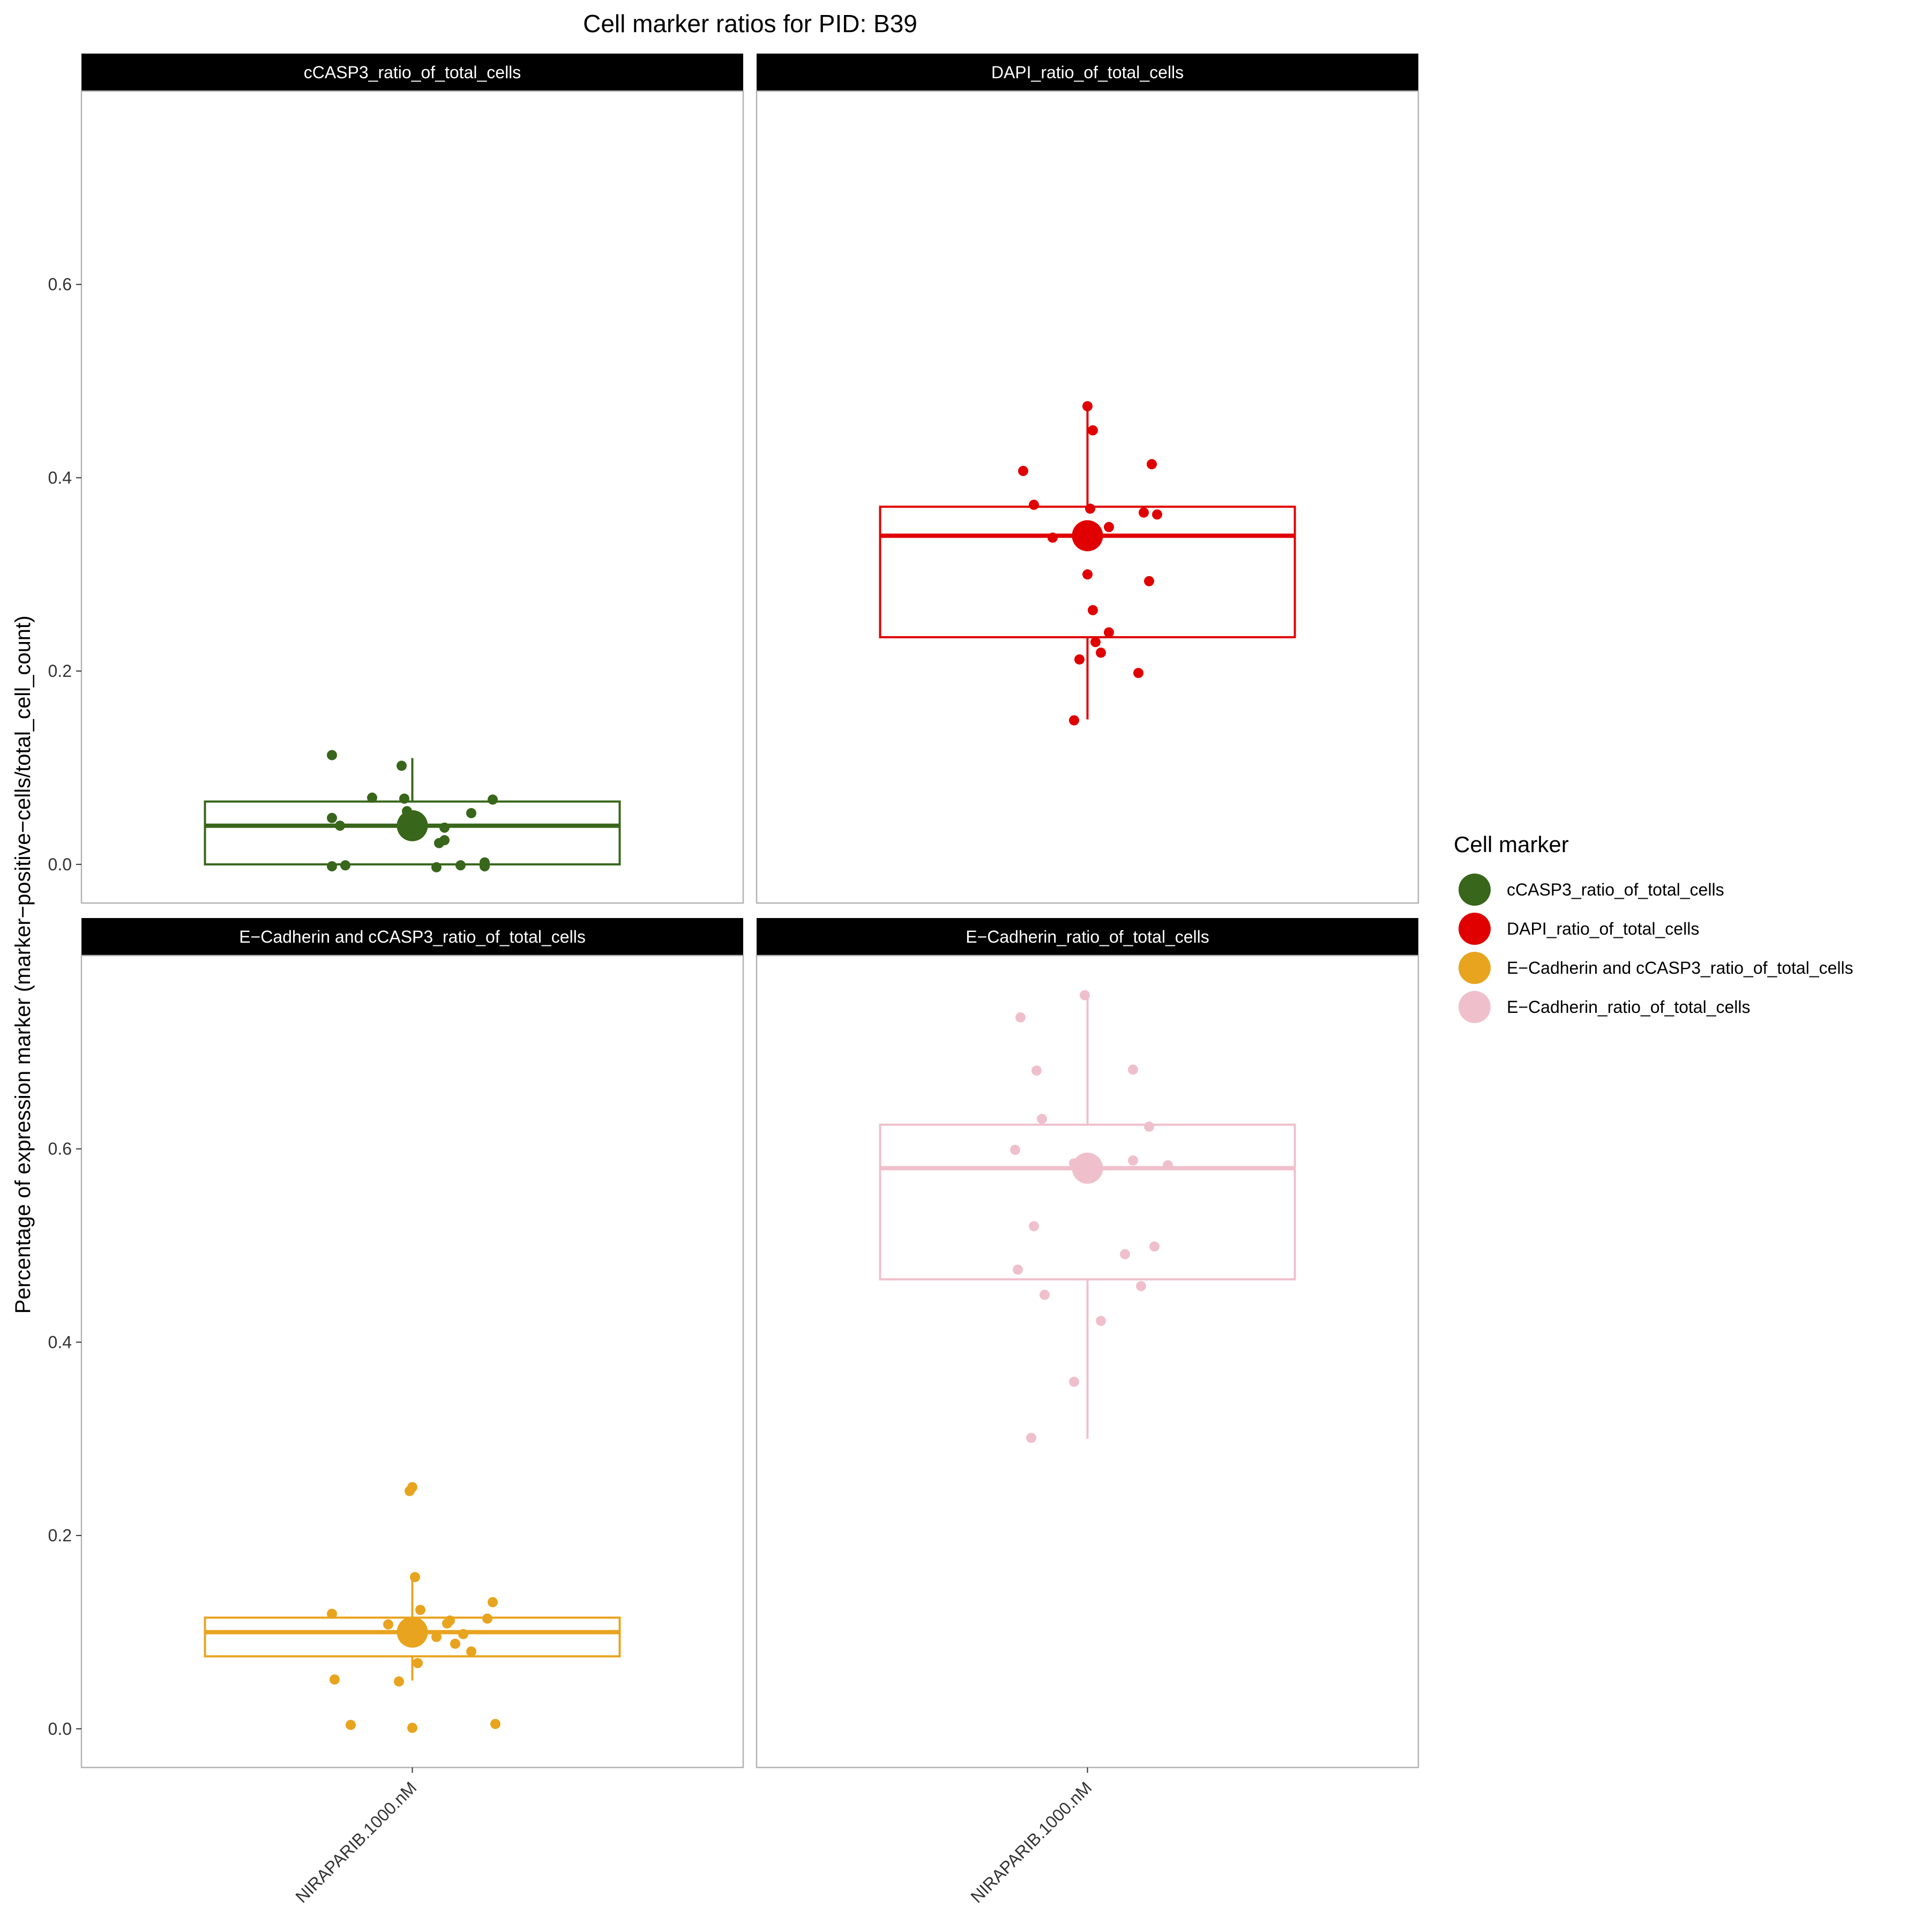  What do you see at coordinates (1629, 1007) in the screenshot?
I see `legend-label: E−Cadherin_ratio_of_total_cells` at bounding box center [1629, 1007].